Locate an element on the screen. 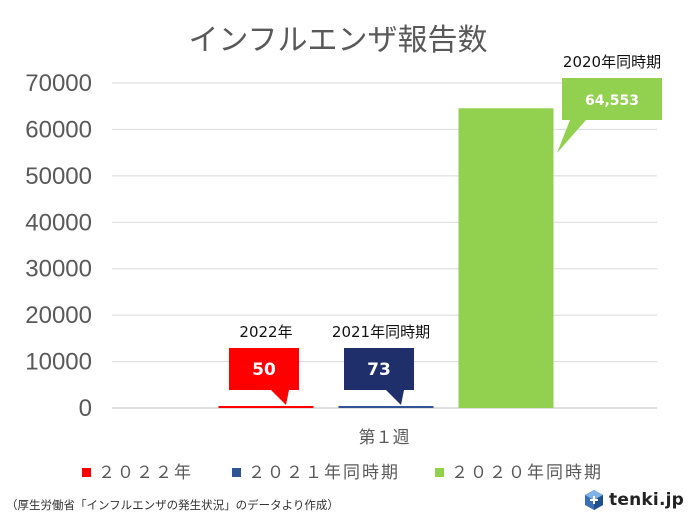 The width and height of the screenshot is (692, 519). y-tick-label: 0 is located at coordinates (85, 408).